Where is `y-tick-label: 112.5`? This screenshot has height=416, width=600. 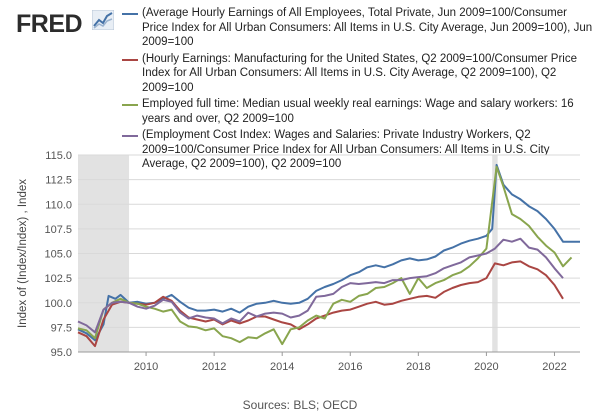 y-tick-label: 112.5 is located at coordinates (58, 181).